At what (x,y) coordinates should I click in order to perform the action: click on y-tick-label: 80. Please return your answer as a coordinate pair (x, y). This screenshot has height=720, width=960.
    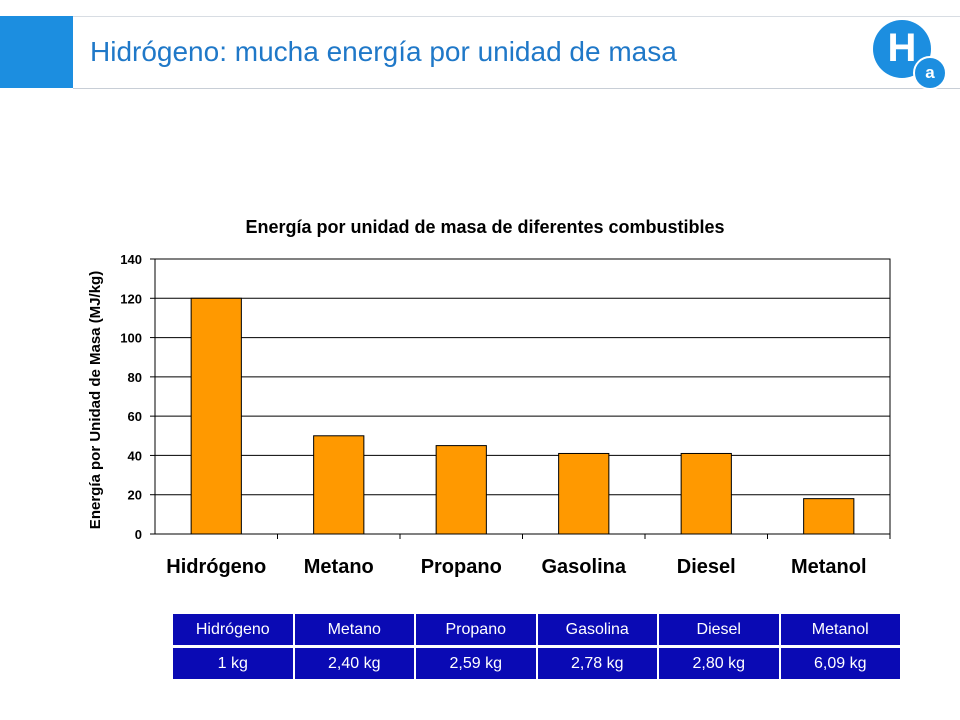
    Looking at the image, I should click on (135, 377).